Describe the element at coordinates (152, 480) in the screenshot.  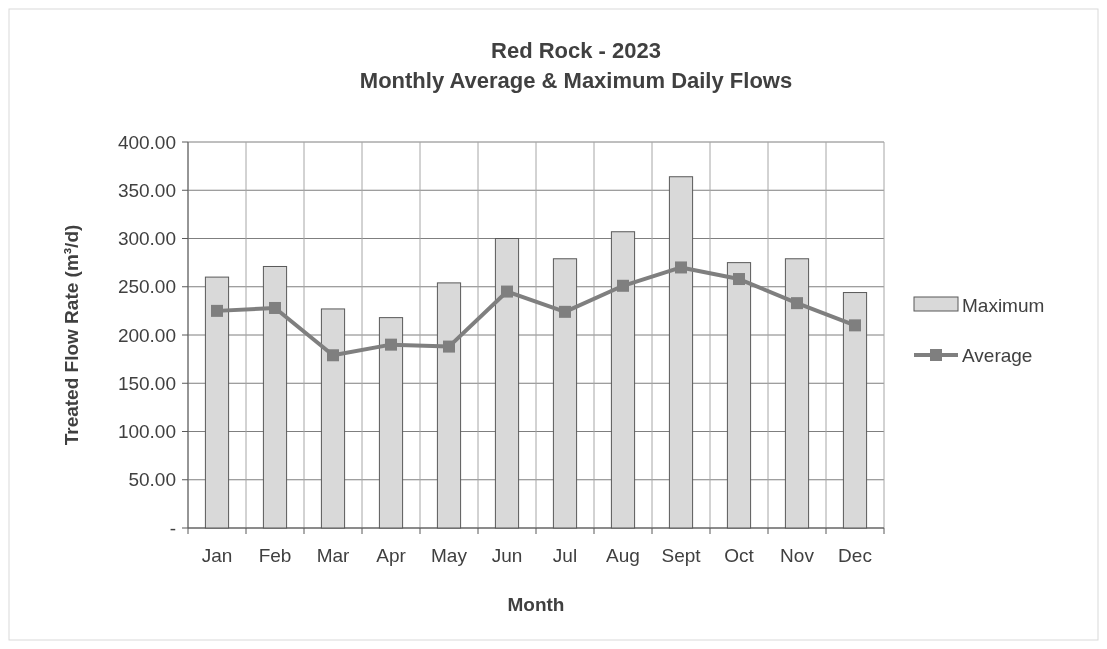
I see `y-tick-label: 50.00` at that location.